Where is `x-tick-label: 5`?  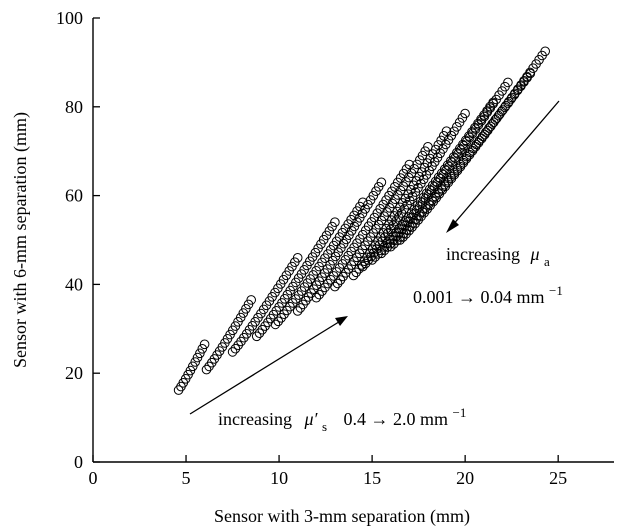 x-tick-label: 5 is located at coordinates (186, 478).